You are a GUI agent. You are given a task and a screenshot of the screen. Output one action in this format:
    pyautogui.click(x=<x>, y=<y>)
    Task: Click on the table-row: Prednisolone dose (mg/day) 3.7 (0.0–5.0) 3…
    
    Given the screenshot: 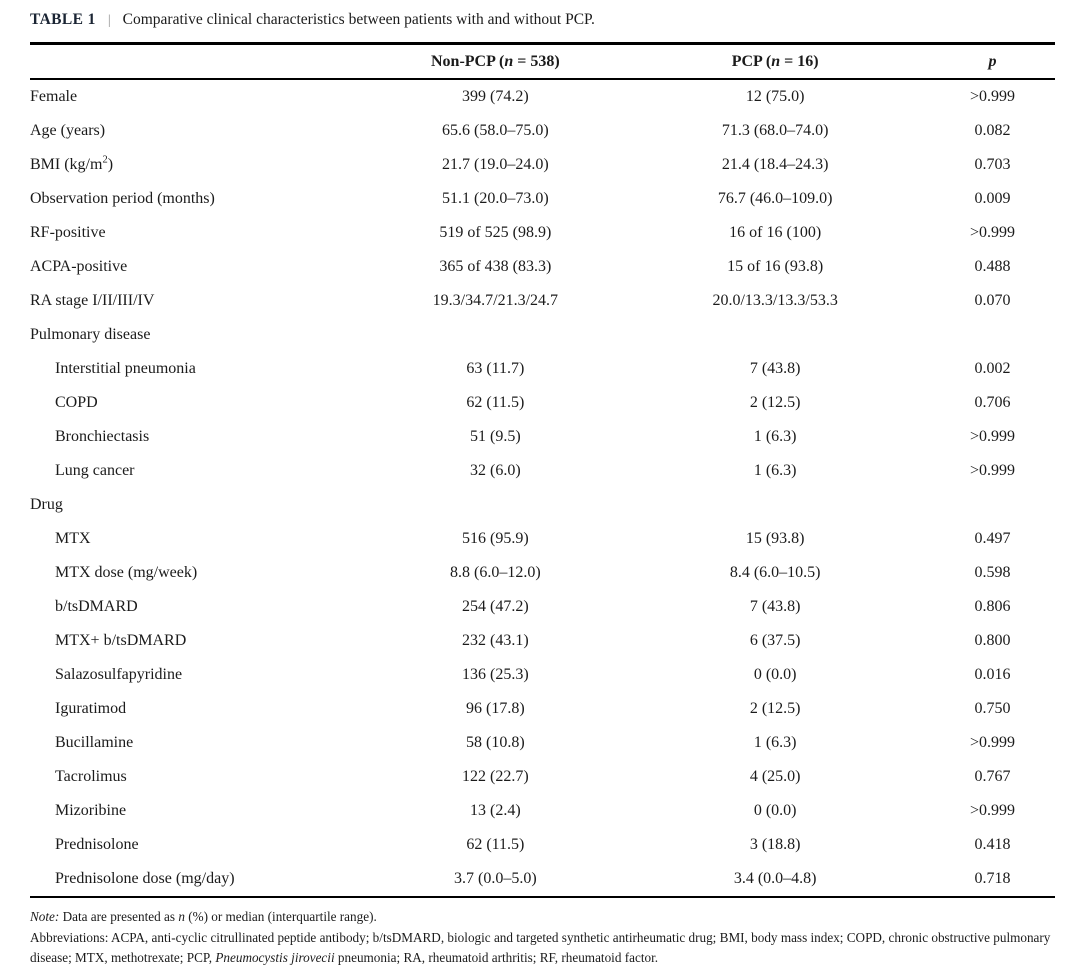 What is the action you would take?
    pyautogui.click(x=542, y=879)
    